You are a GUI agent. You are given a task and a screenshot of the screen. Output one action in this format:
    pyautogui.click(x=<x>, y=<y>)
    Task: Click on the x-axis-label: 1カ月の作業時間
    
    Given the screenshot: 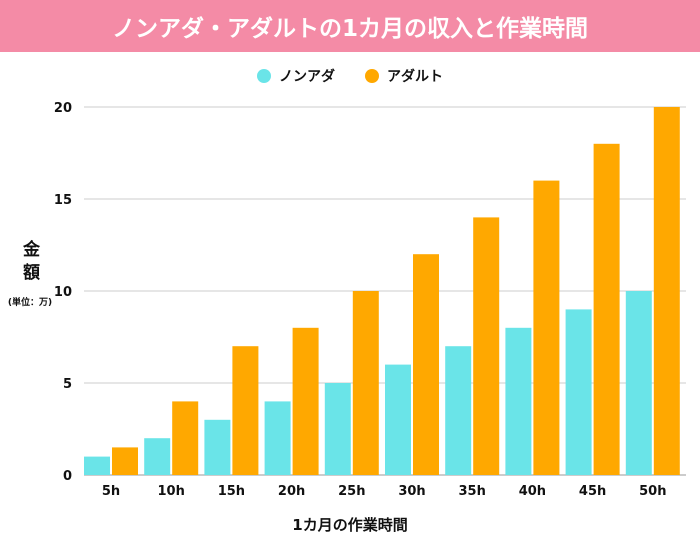 What is the action you would take?
    pyautogui.click(x=350, y=525)
    